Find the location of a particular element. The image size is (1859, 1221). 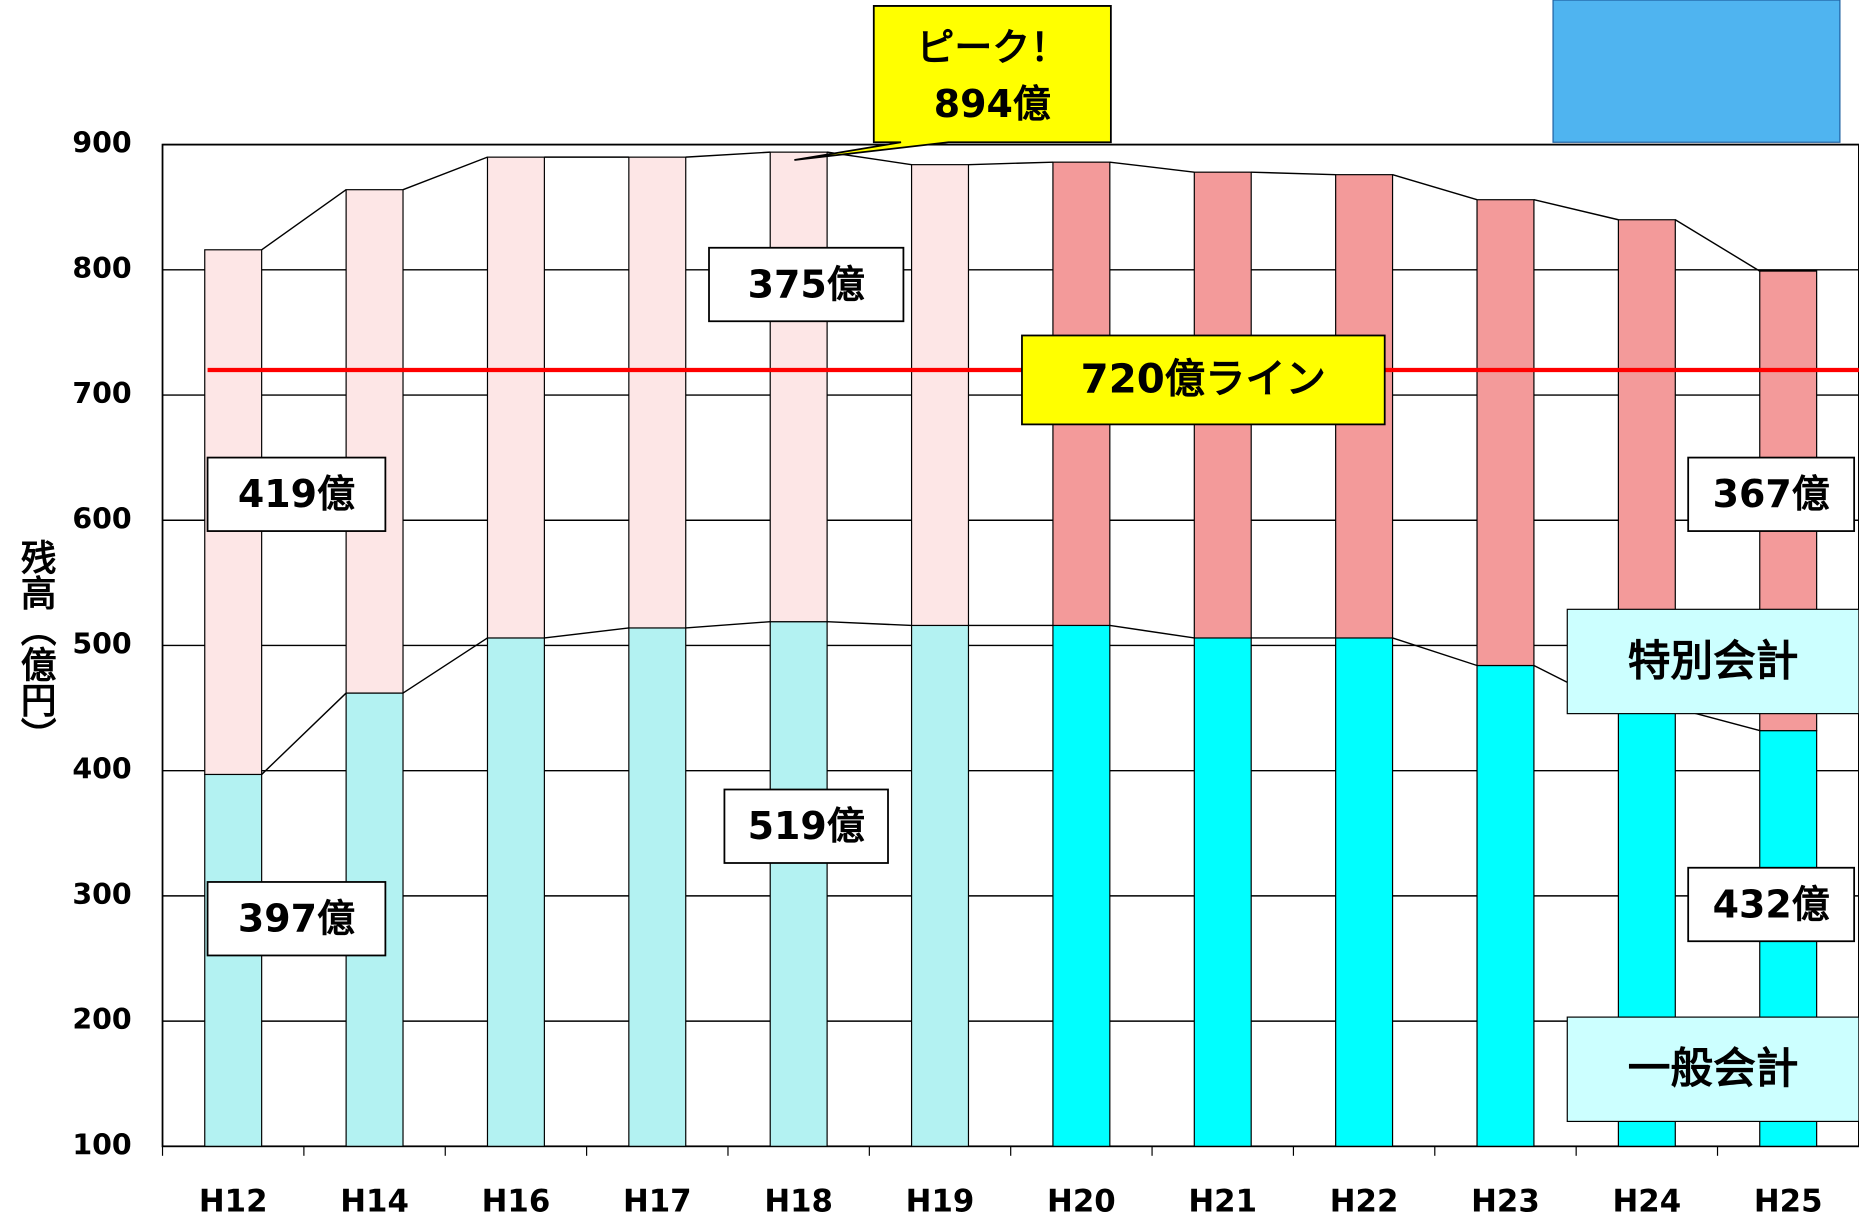

y-tick-label: 900 is located at coordinates (101, 143).